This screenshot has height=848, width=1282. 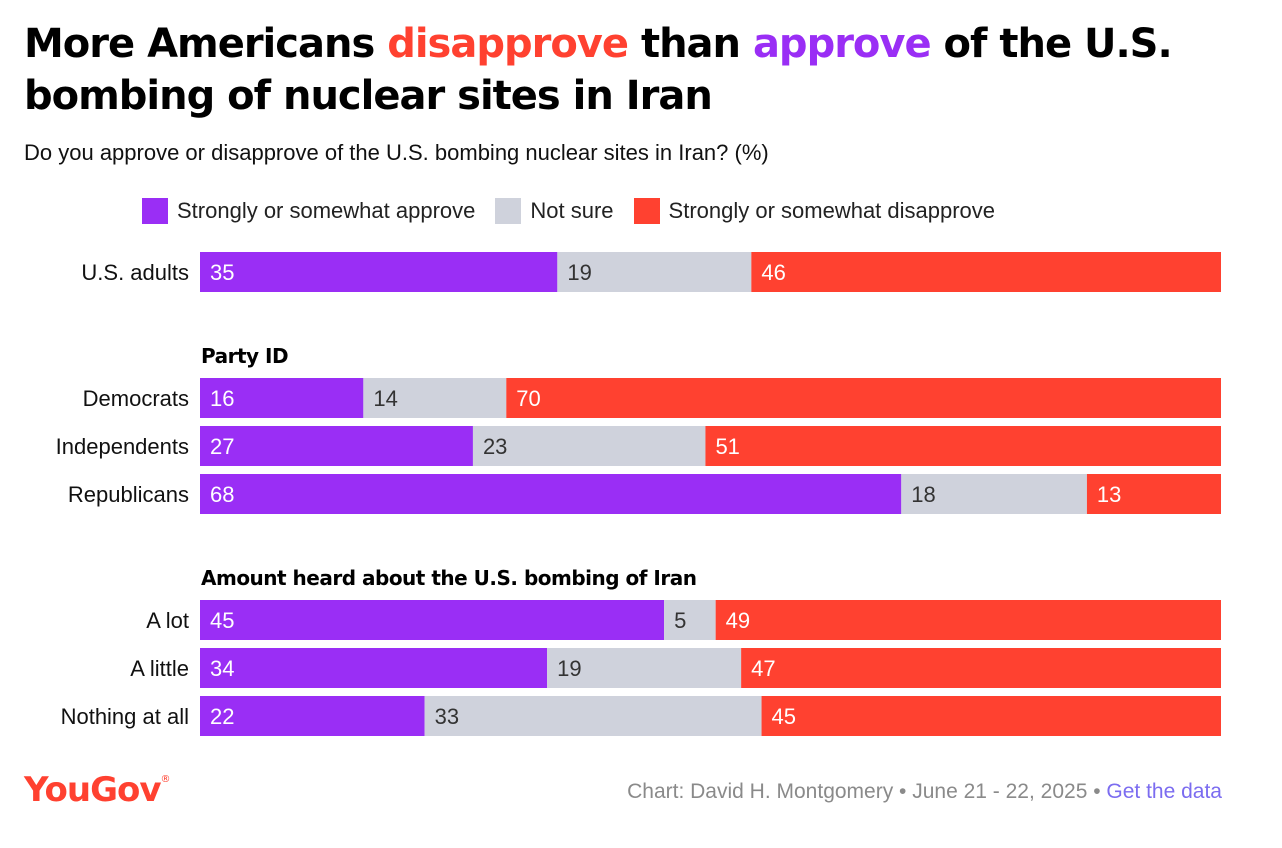 I want to click on data-label-disapprove: 70, so click(x=528, y=398).